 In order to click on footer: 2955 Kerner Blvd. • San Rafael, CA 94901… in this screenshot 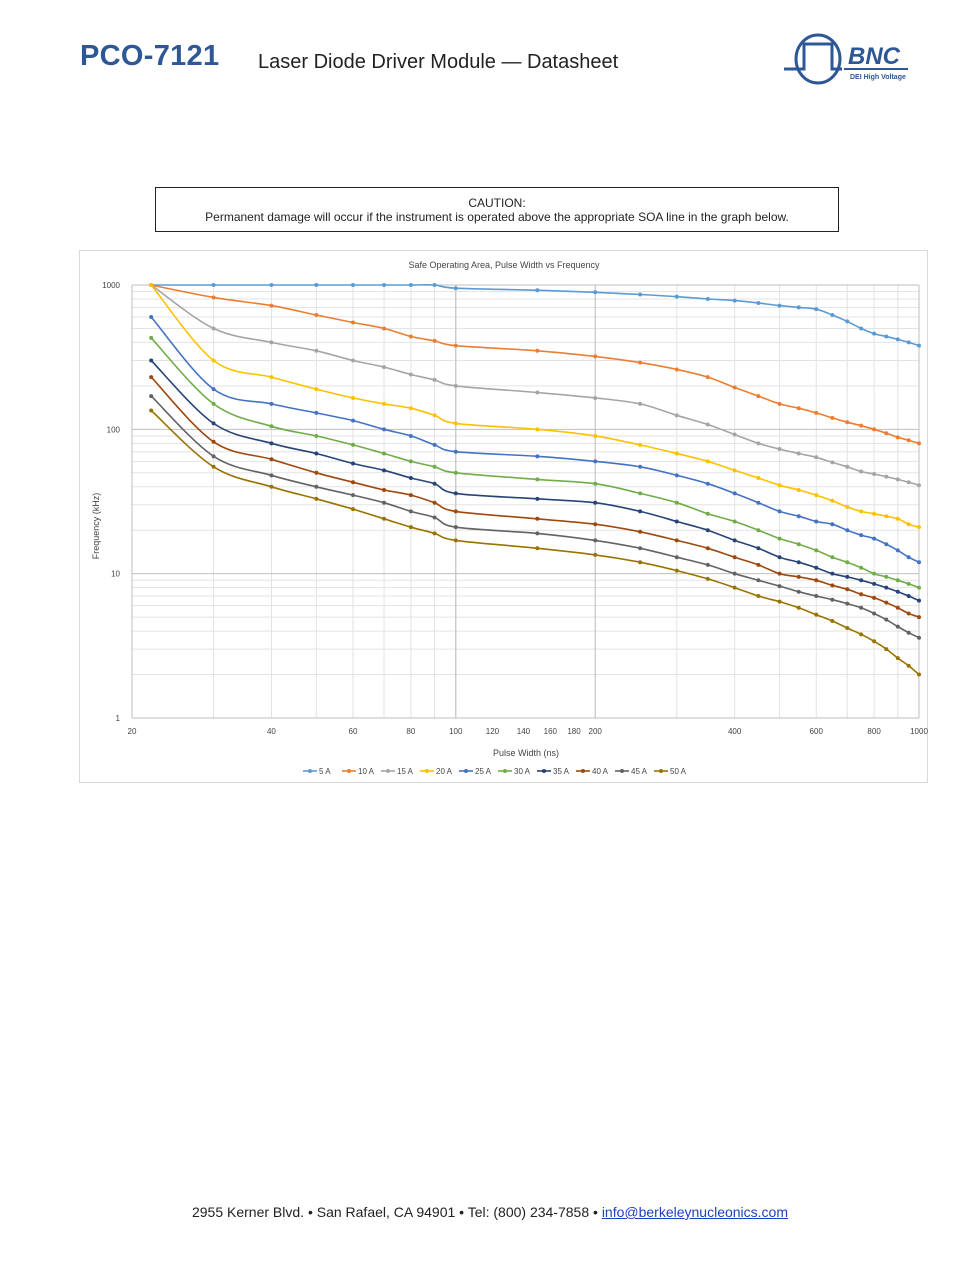, I will do `click(490, 1212)`.